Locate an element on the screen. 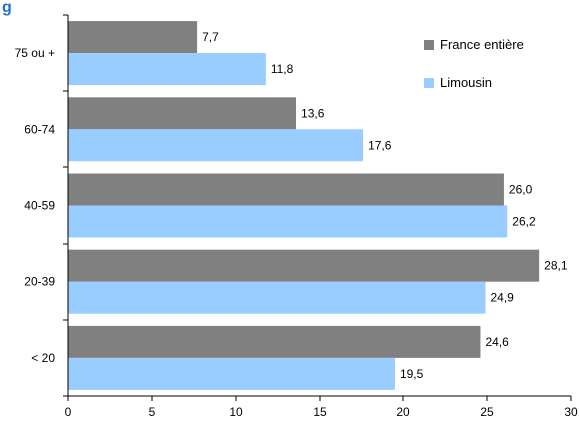 This screenshot has height=421, width=579. x-tick-label: 25 is located at coordinates (487, 412).